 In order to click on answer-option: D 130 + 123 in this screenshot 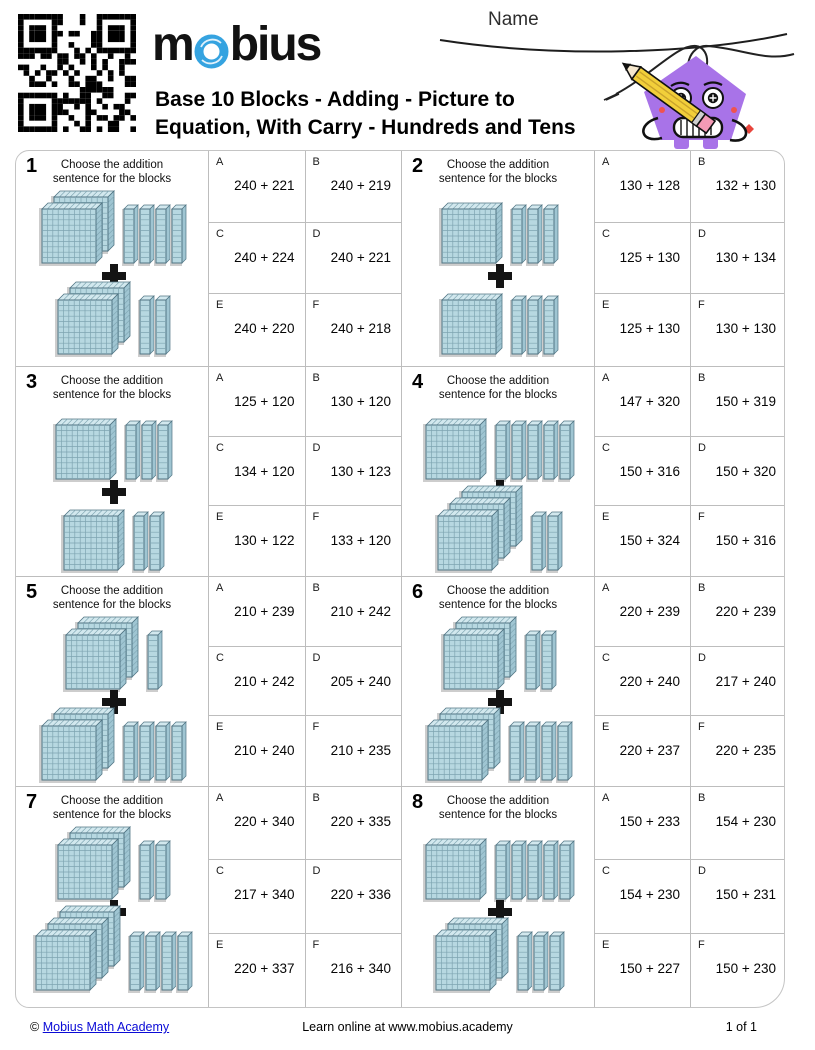, I will do `click(352, 471)`.